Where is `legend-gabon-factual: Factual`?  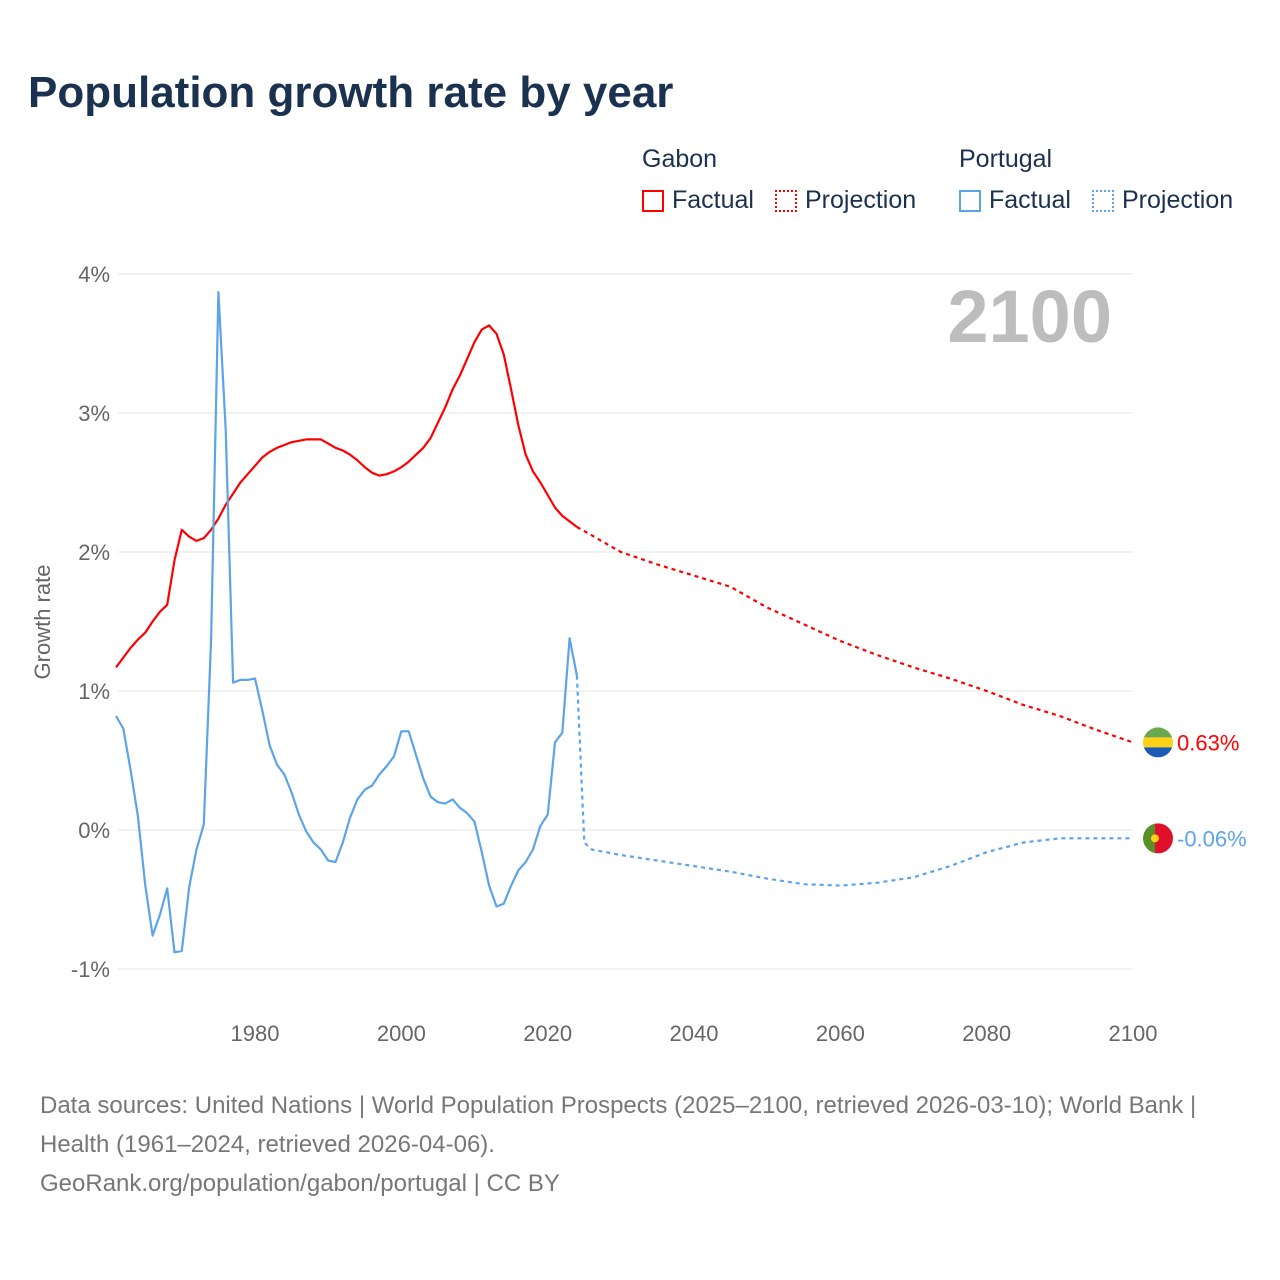 legend-gabon-factual: Factual is located at coordinates (698, 200).